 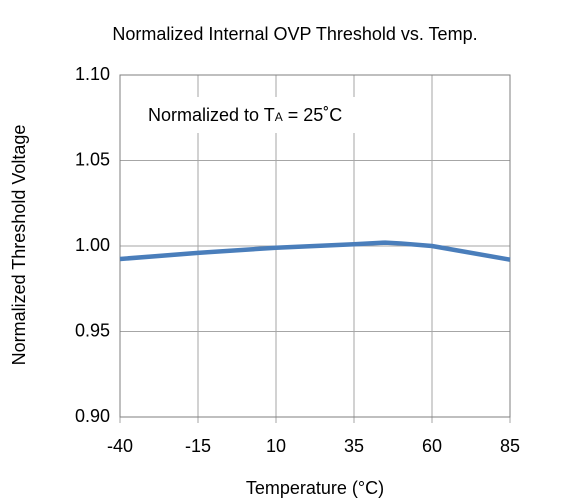 I want to click on annotation: Normalized to TA = 25˚C, so click(x=245, y=115).